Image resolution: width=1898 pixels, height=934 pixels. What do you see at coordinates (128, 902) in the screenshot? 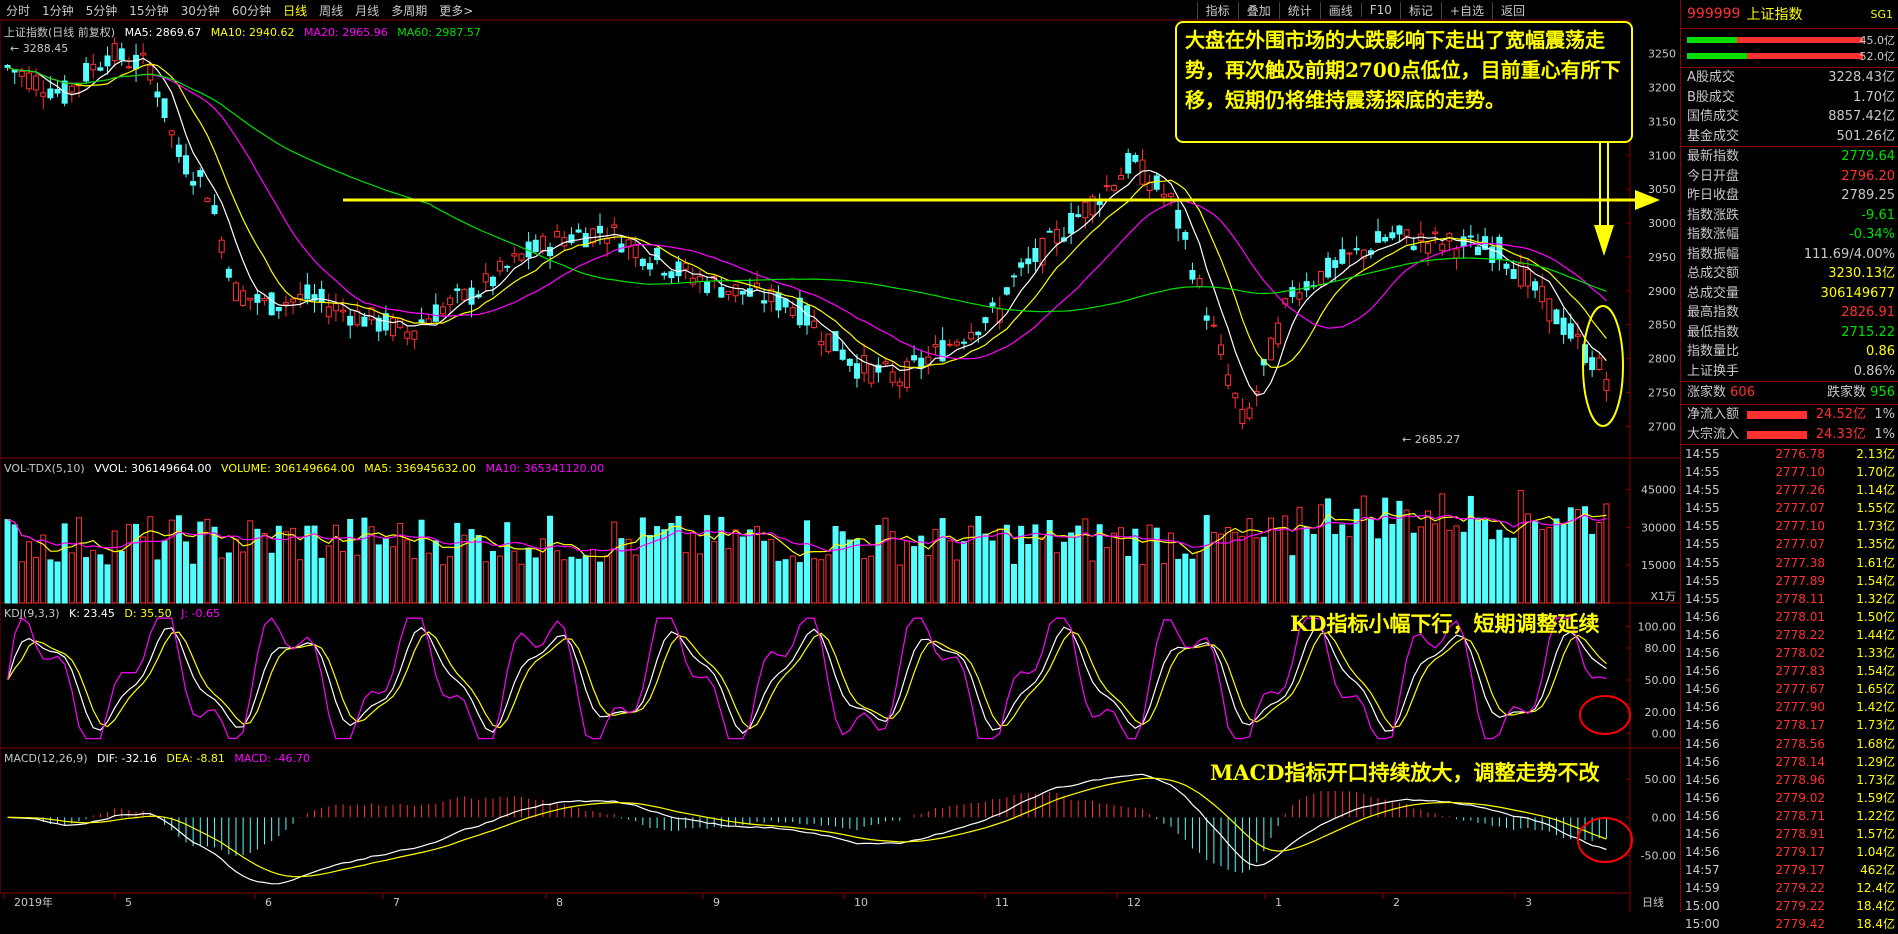
I see `x-label: 5` at bounding box center [128, 902].